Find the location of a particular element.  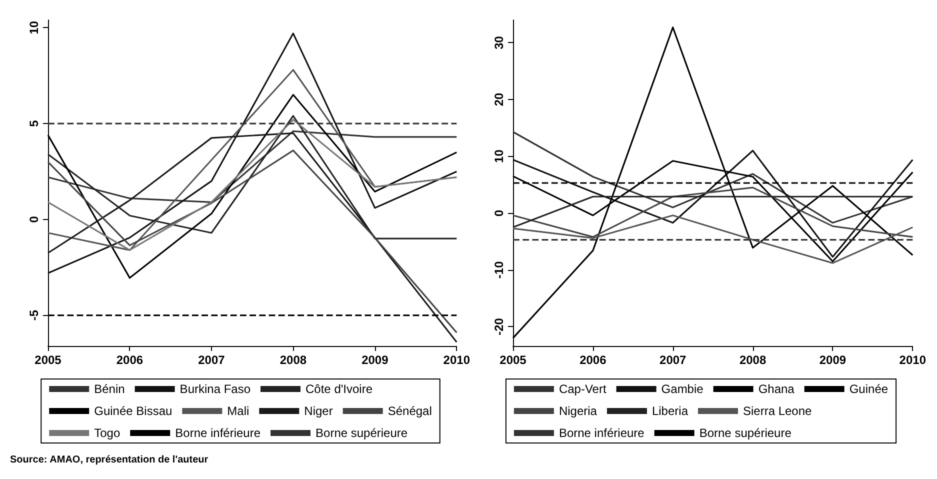

legend-label: Liberia is located at coordinates (670, 411).